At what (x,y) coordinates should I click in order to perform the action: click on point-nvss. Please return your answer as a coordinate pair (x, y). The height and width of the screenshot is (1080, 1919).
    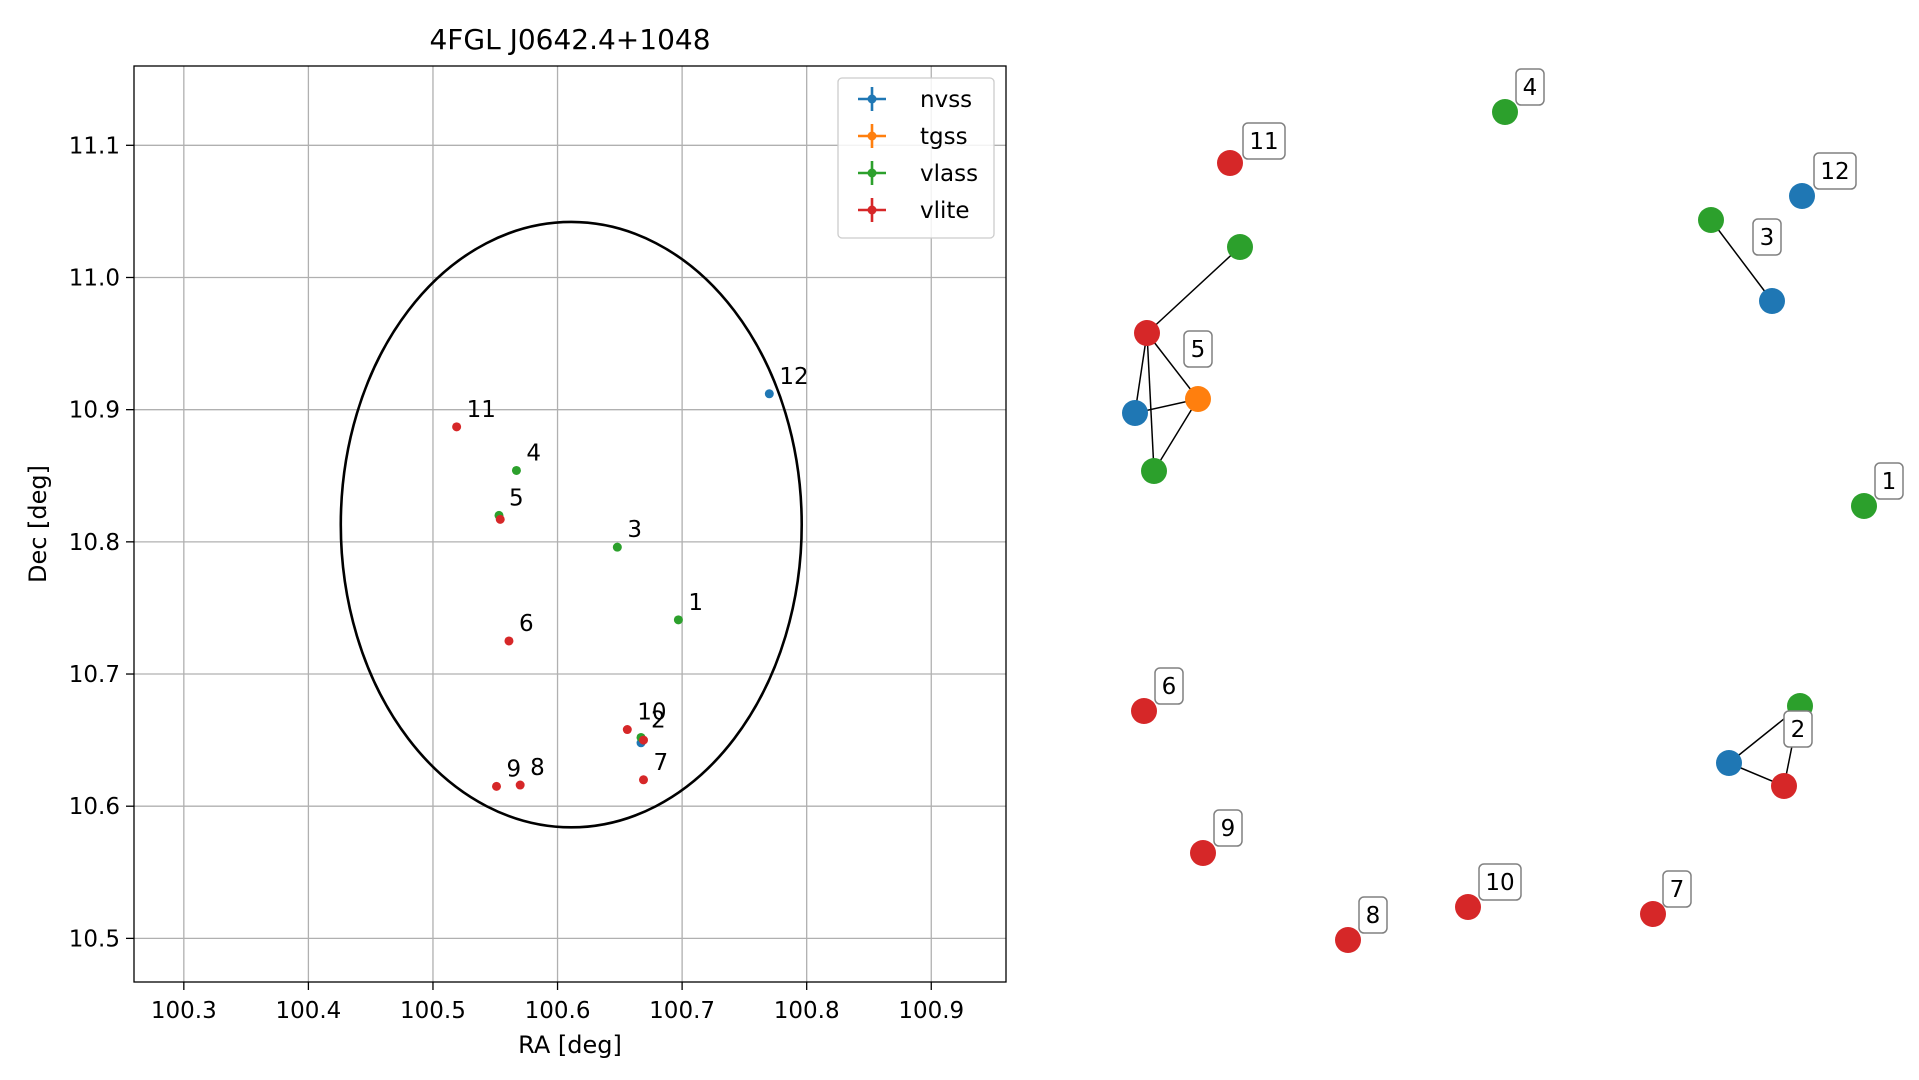
    Looking at the image, I should click on (769, 394).